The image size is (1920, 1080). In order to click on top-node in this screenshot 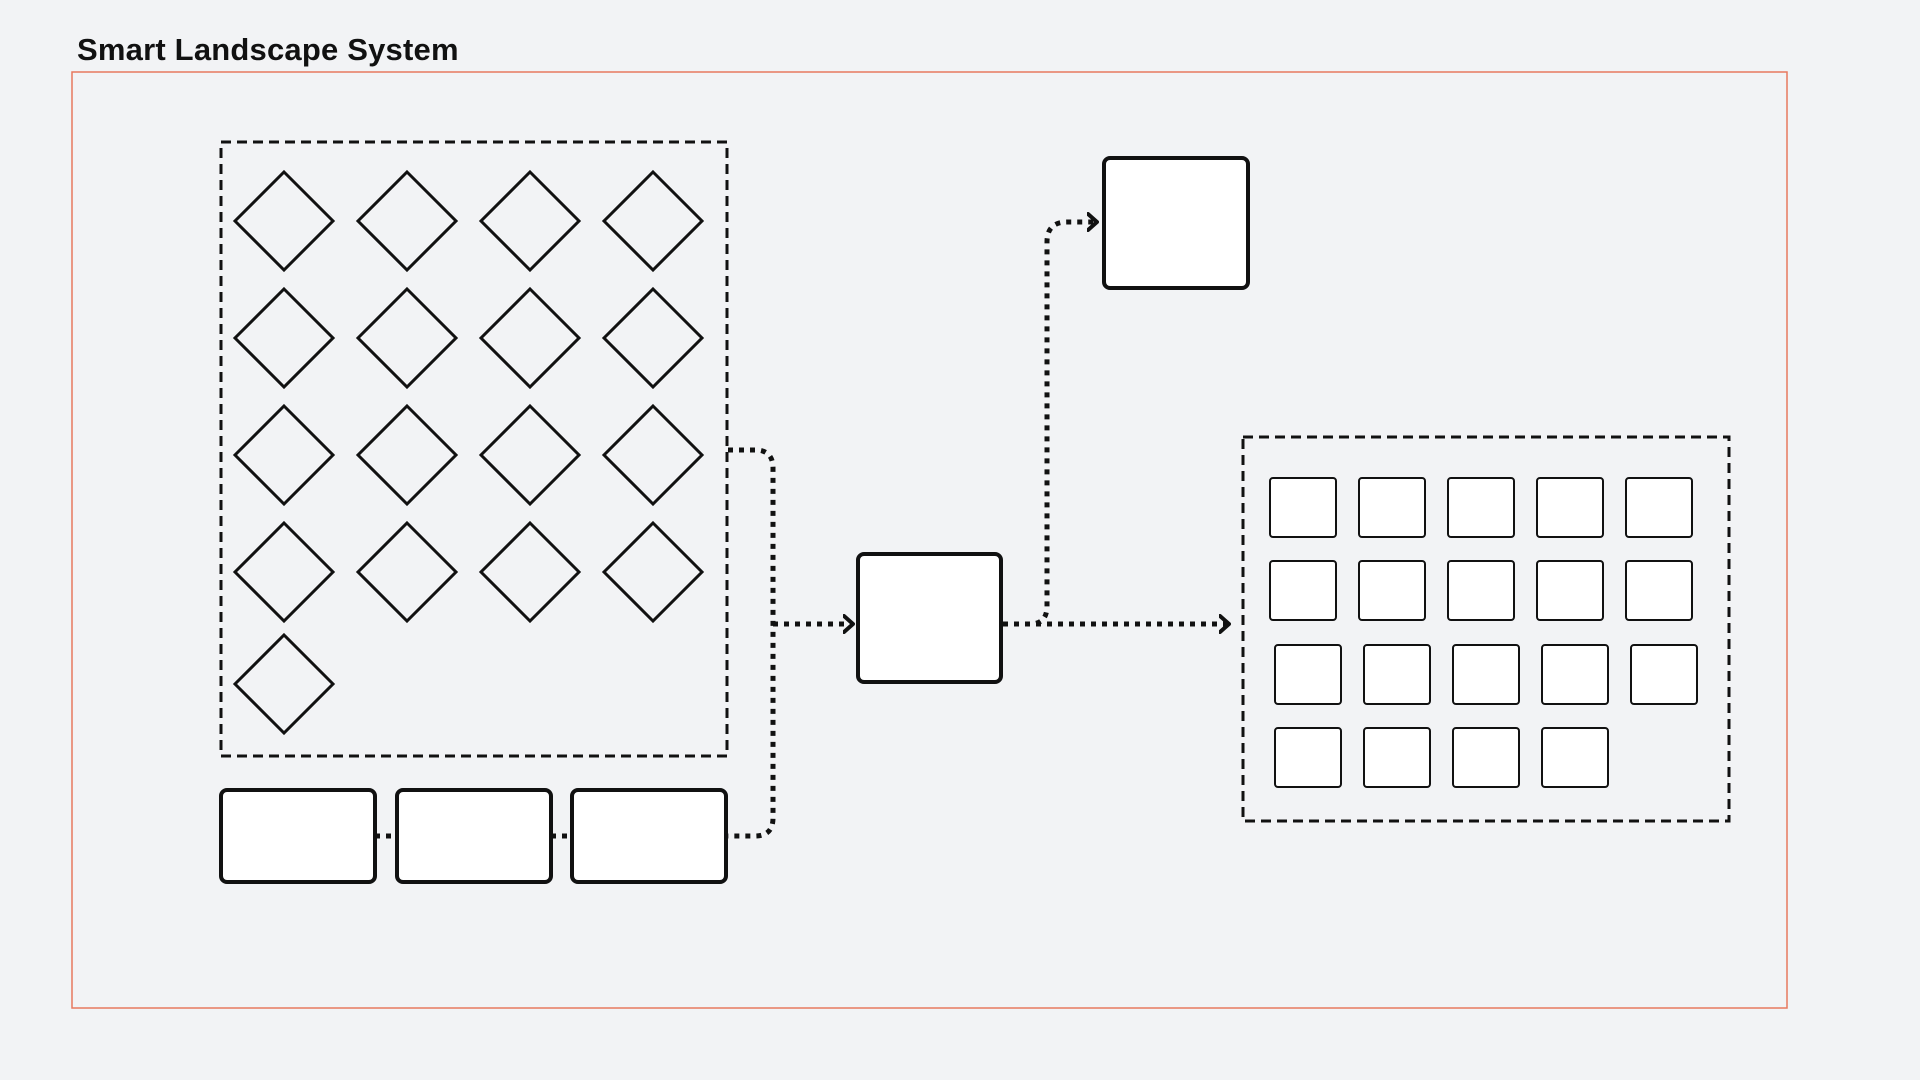, I will do `click(1176, 223)`.